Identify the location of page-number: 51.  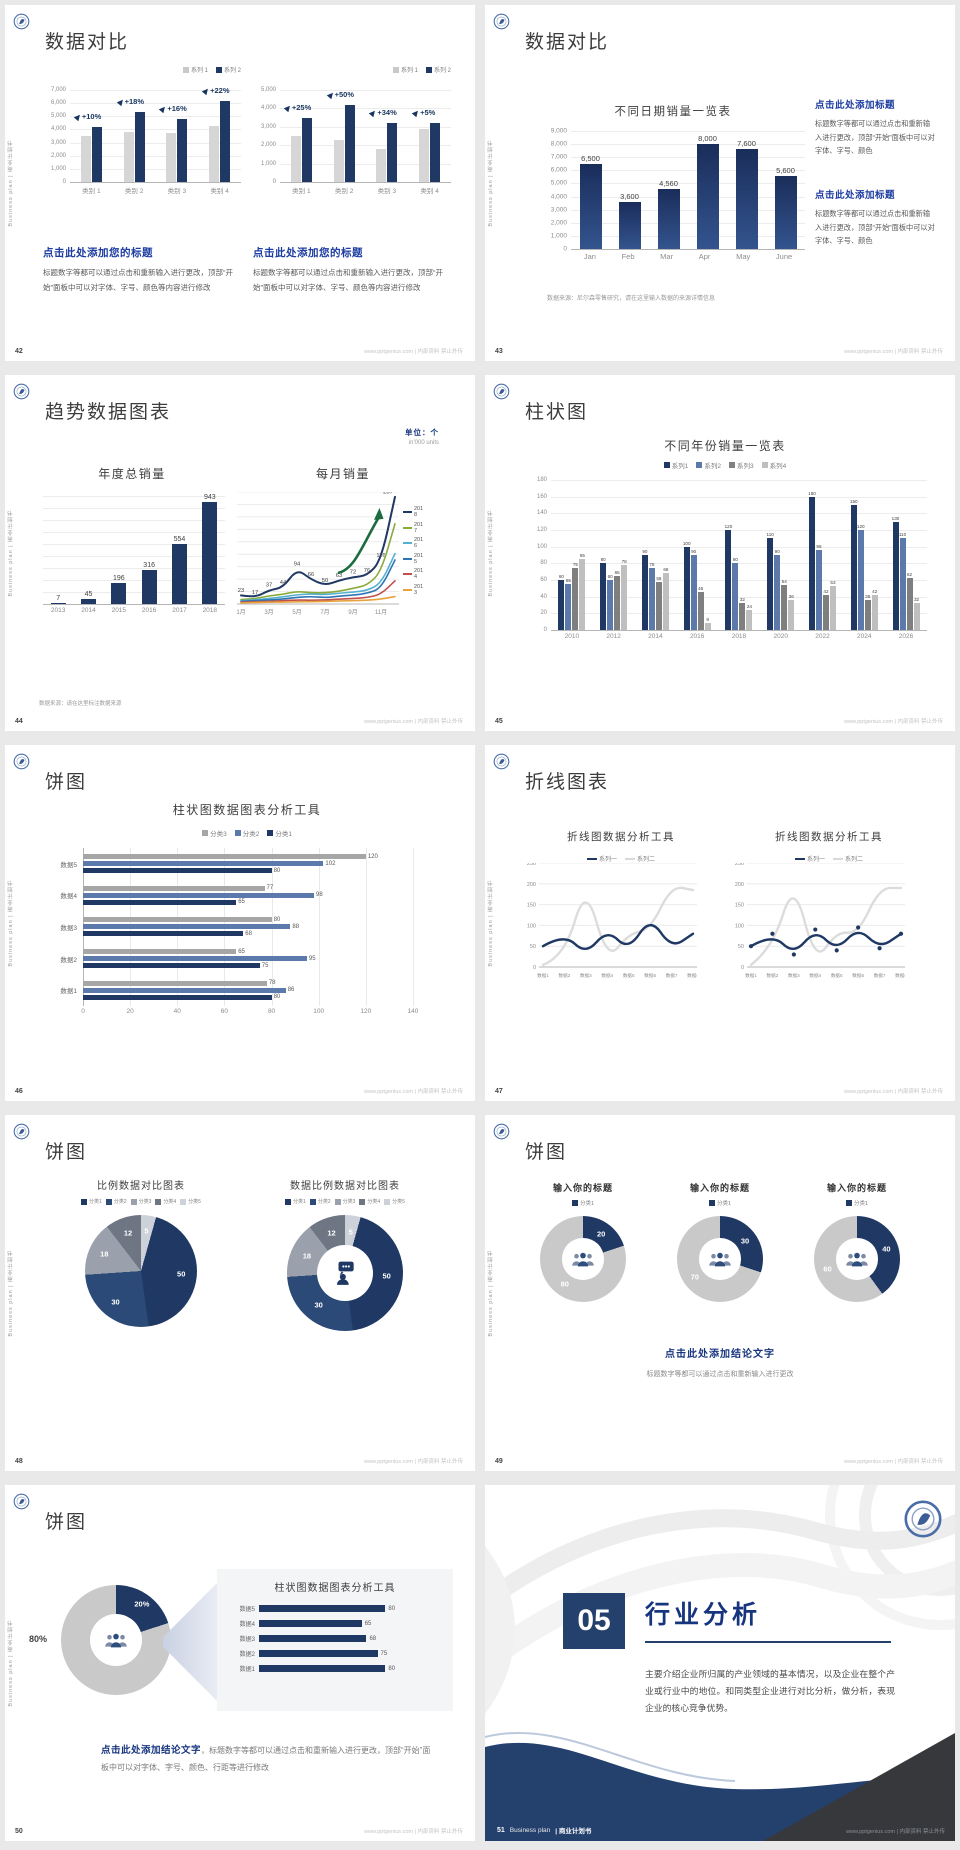
(501, 1830).